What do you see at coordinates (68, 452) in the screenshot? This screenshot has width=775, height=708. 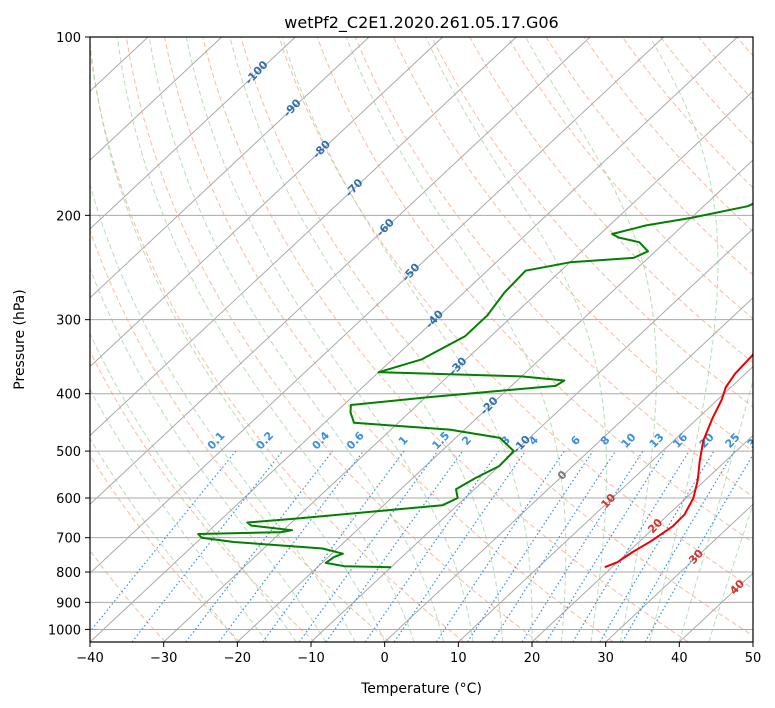 I see `y-tick-label: 500` at bounding box center [68, 452].